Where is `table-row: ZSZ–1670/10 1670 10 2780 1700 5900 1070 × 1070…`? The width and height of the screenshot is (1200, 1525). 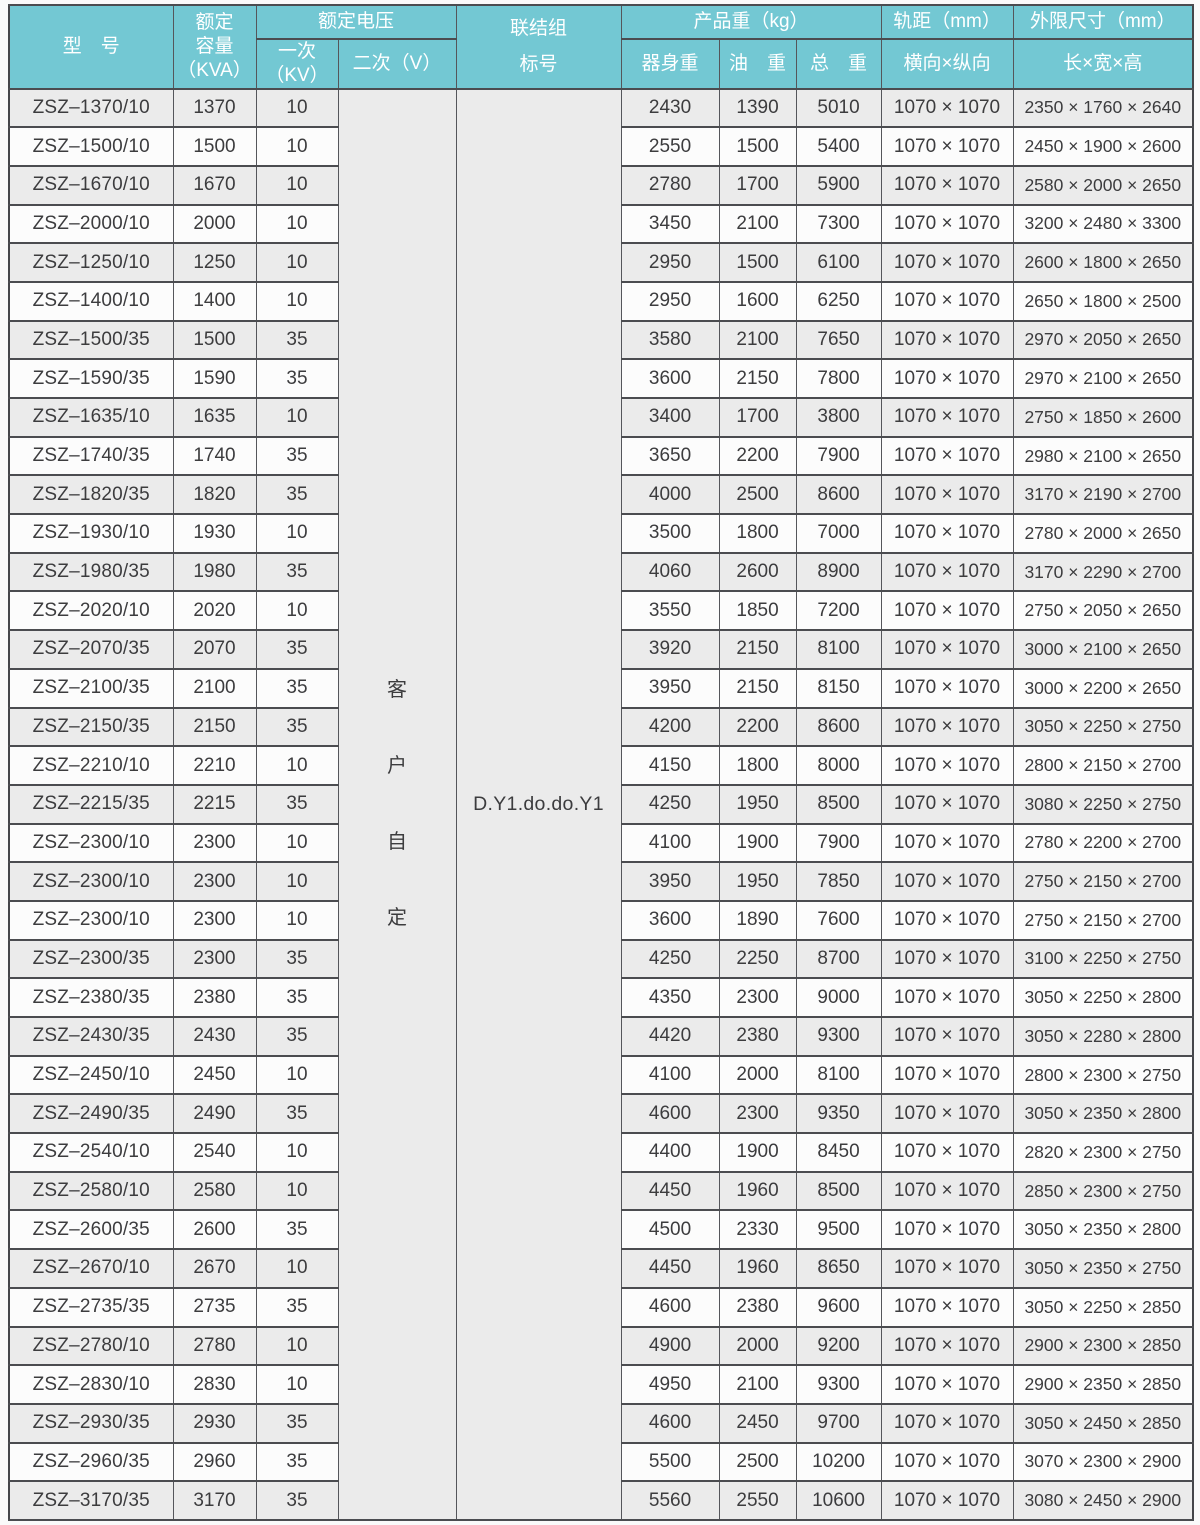 table-row: ZSZ–1670/10 1670 10 2780 1700 5900 1070 × 1070… is located at coordinates (601, 185).